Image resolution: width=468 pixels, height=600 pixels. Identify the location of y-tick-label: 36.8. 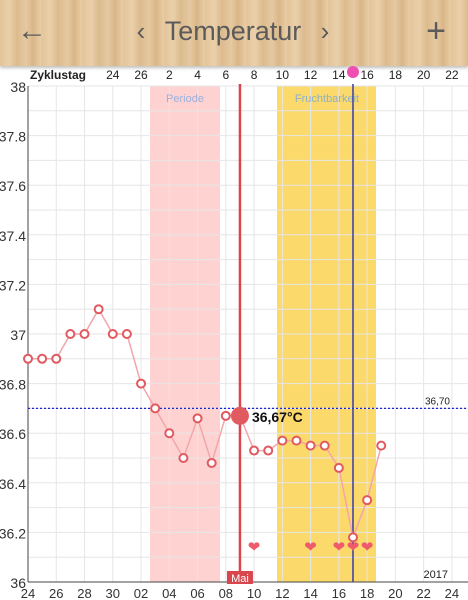
(13, 385).